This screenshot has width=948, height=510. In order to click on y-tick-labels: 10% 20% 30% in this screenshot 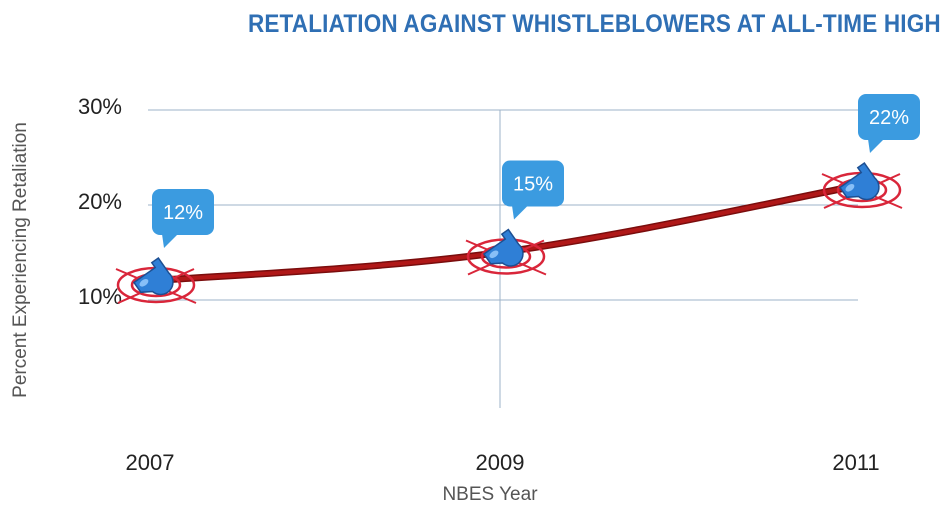, I will do `click(100, 201)`.